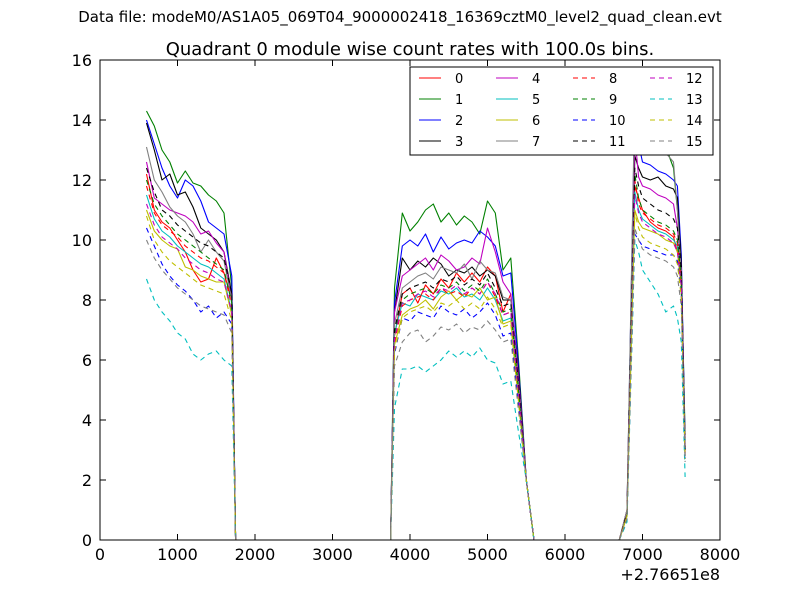  Describe the element at coordinates (82, 120) in the screenshot. I see `y-tick-label: 14` at that location.